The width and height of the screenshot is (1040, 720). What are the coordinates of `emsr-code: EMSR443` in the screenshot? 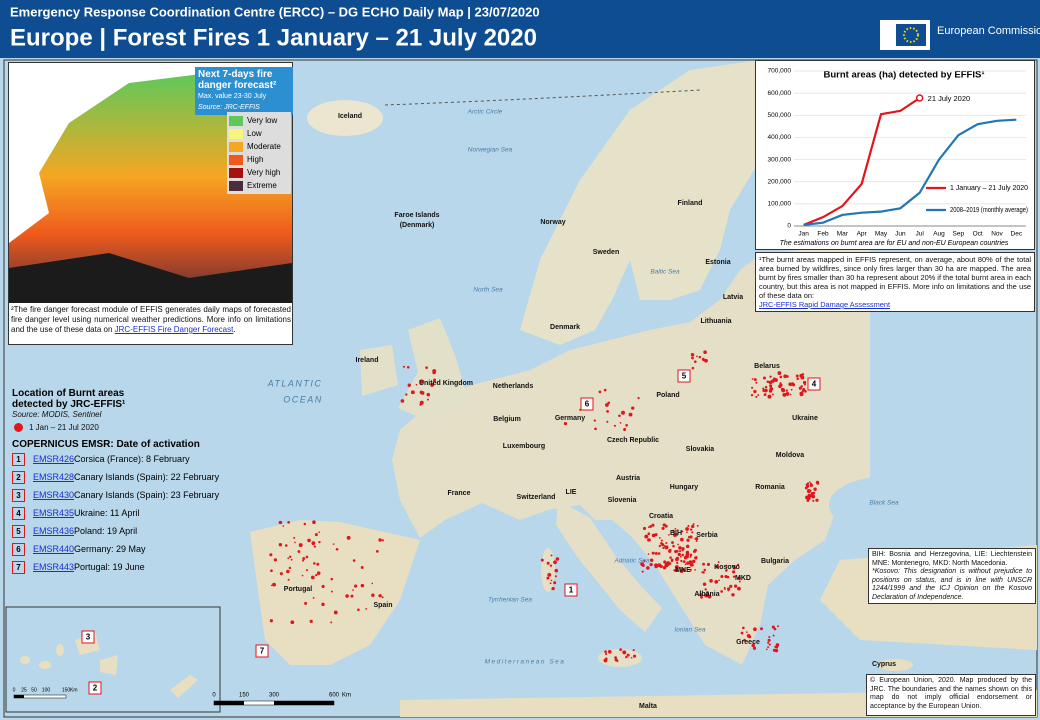 It's located at (54, 567).